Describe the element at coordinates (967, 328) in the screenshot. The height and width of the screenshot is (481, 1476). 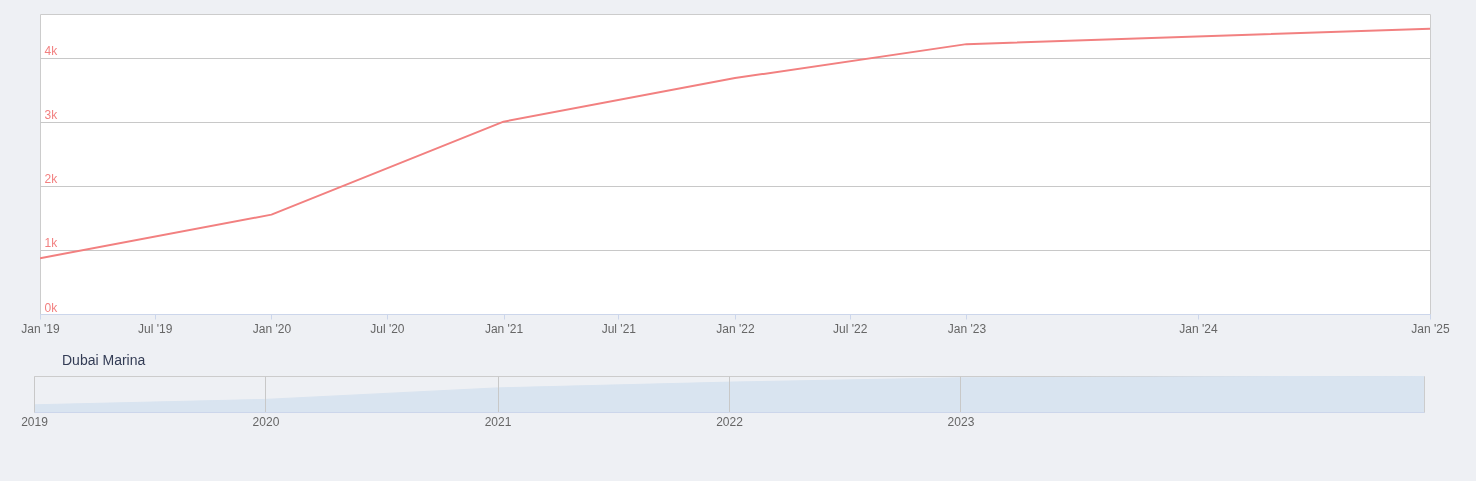
I see `x-tick-label: Jan '23` at that location.